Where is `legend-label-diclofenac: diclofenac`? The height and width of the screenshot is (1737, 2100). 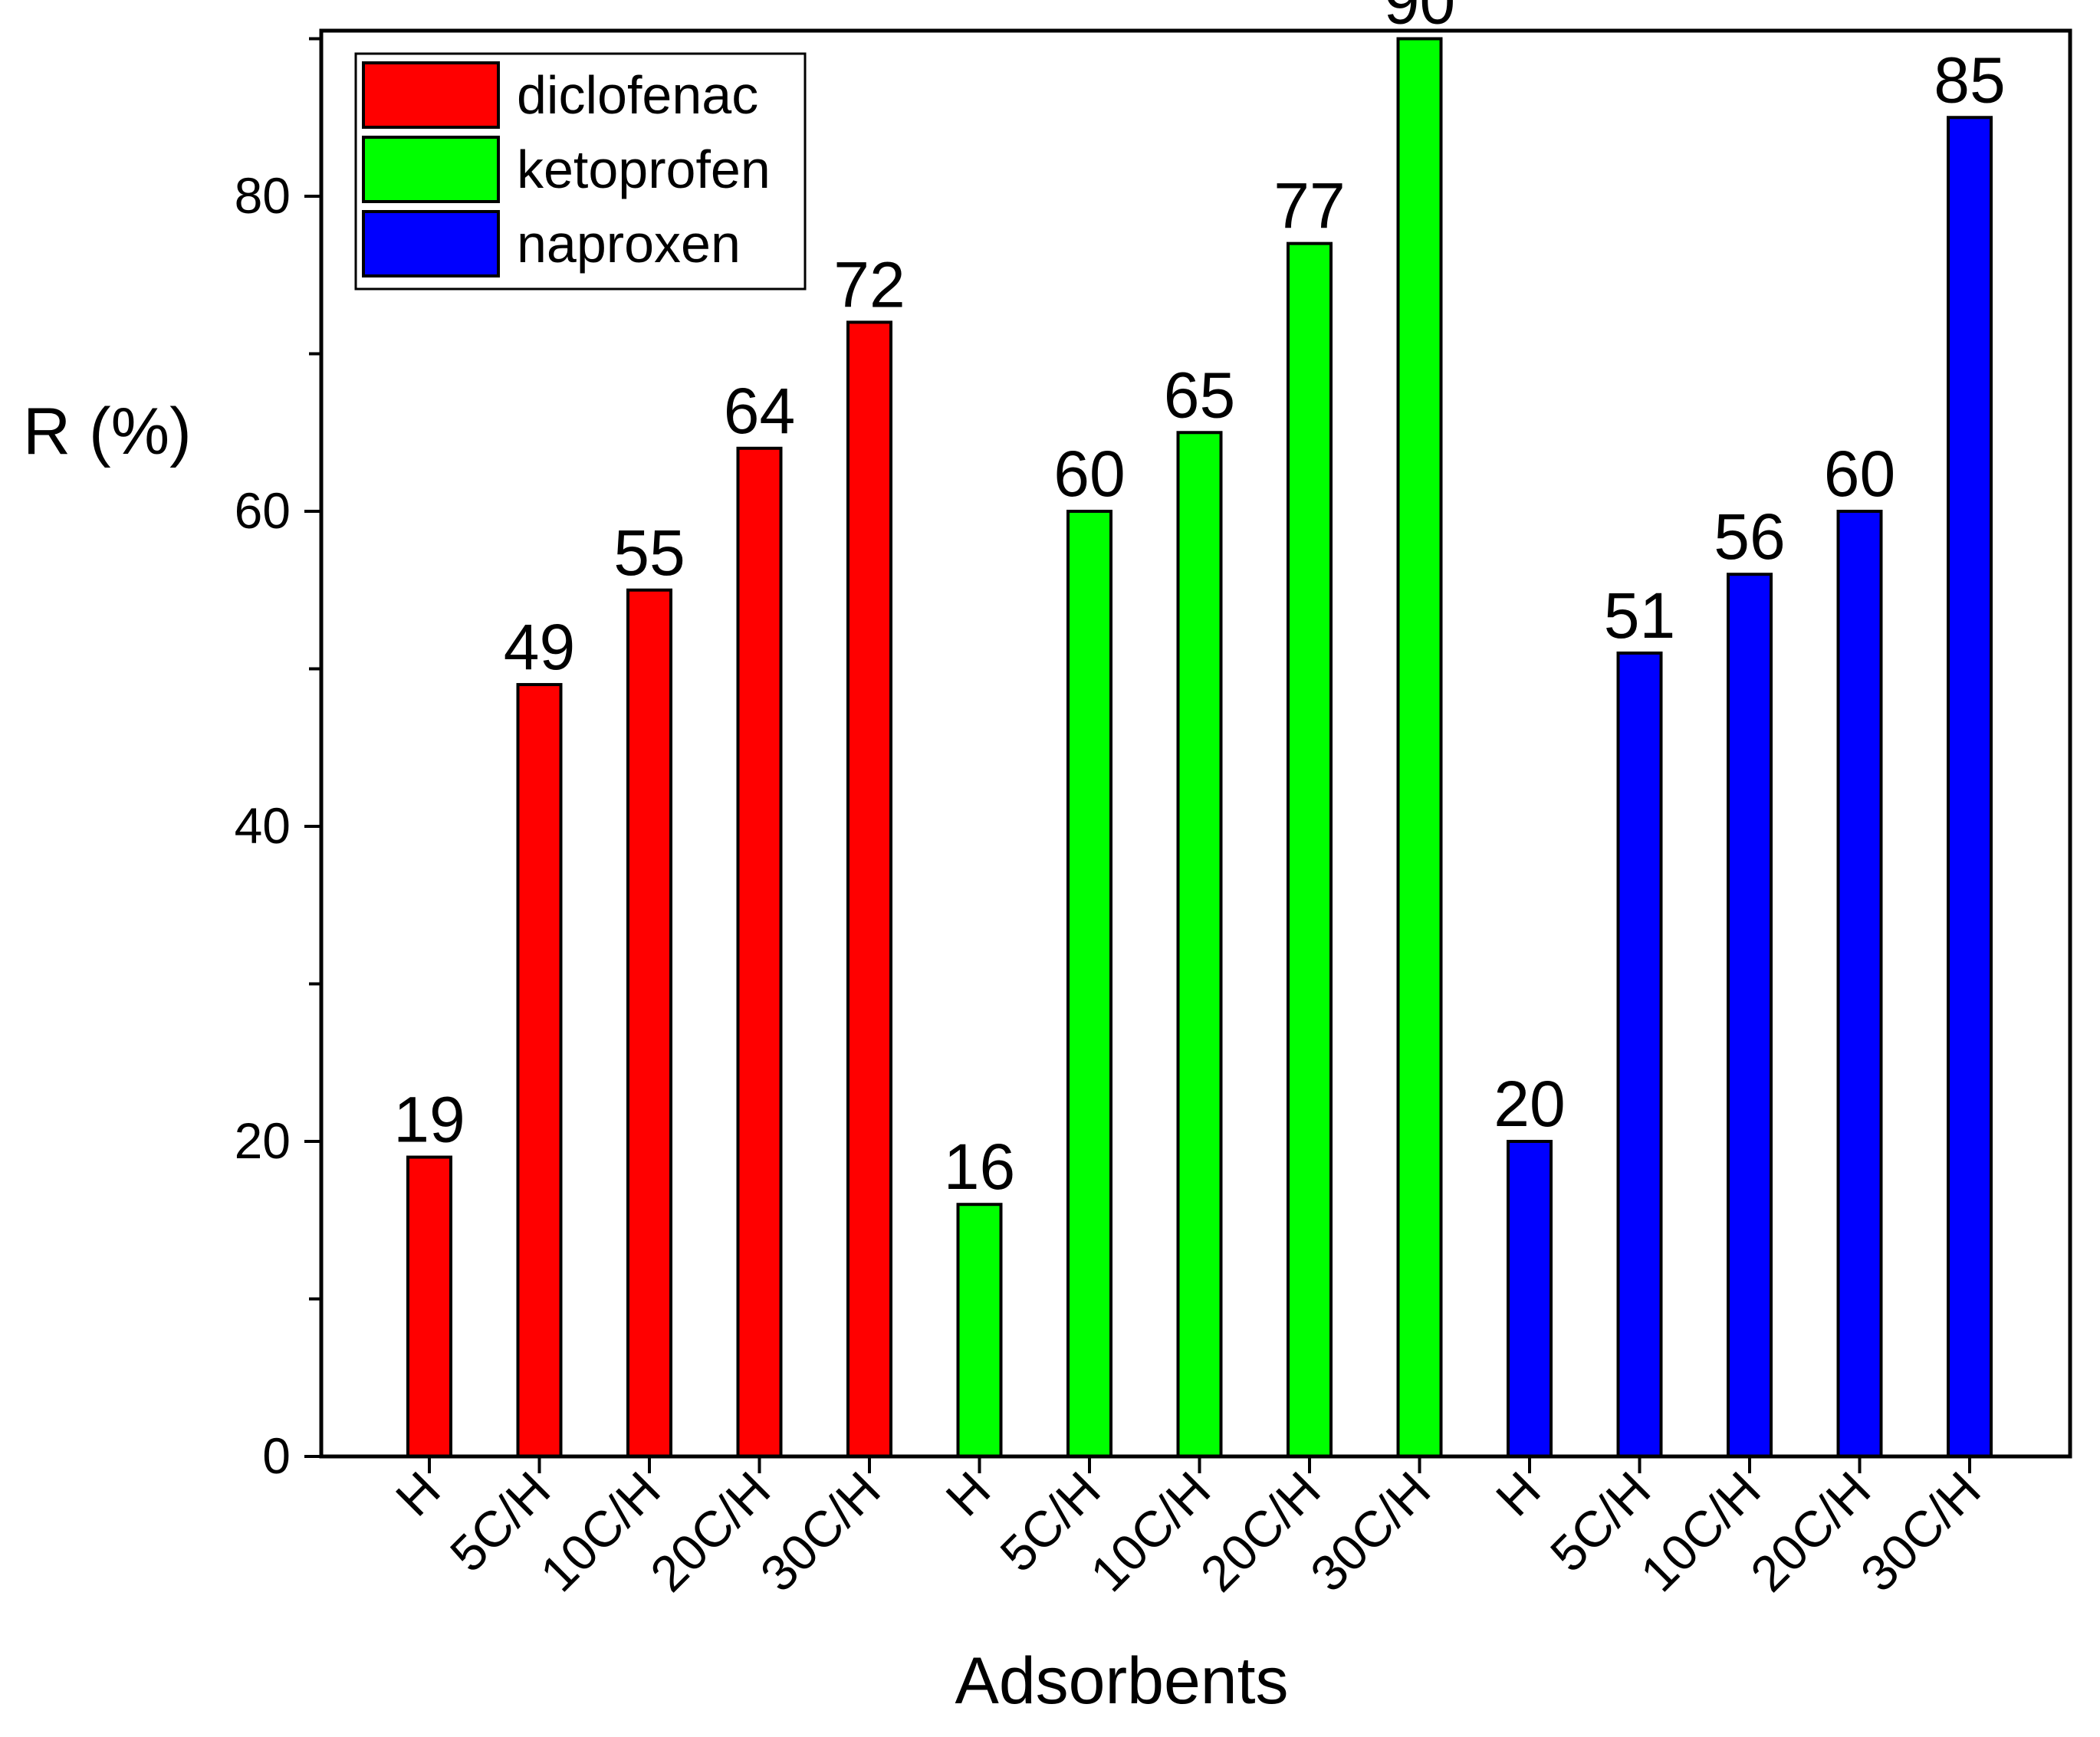 legend-label-diclofenac: diclofenac is located at coordinates (637, 95).